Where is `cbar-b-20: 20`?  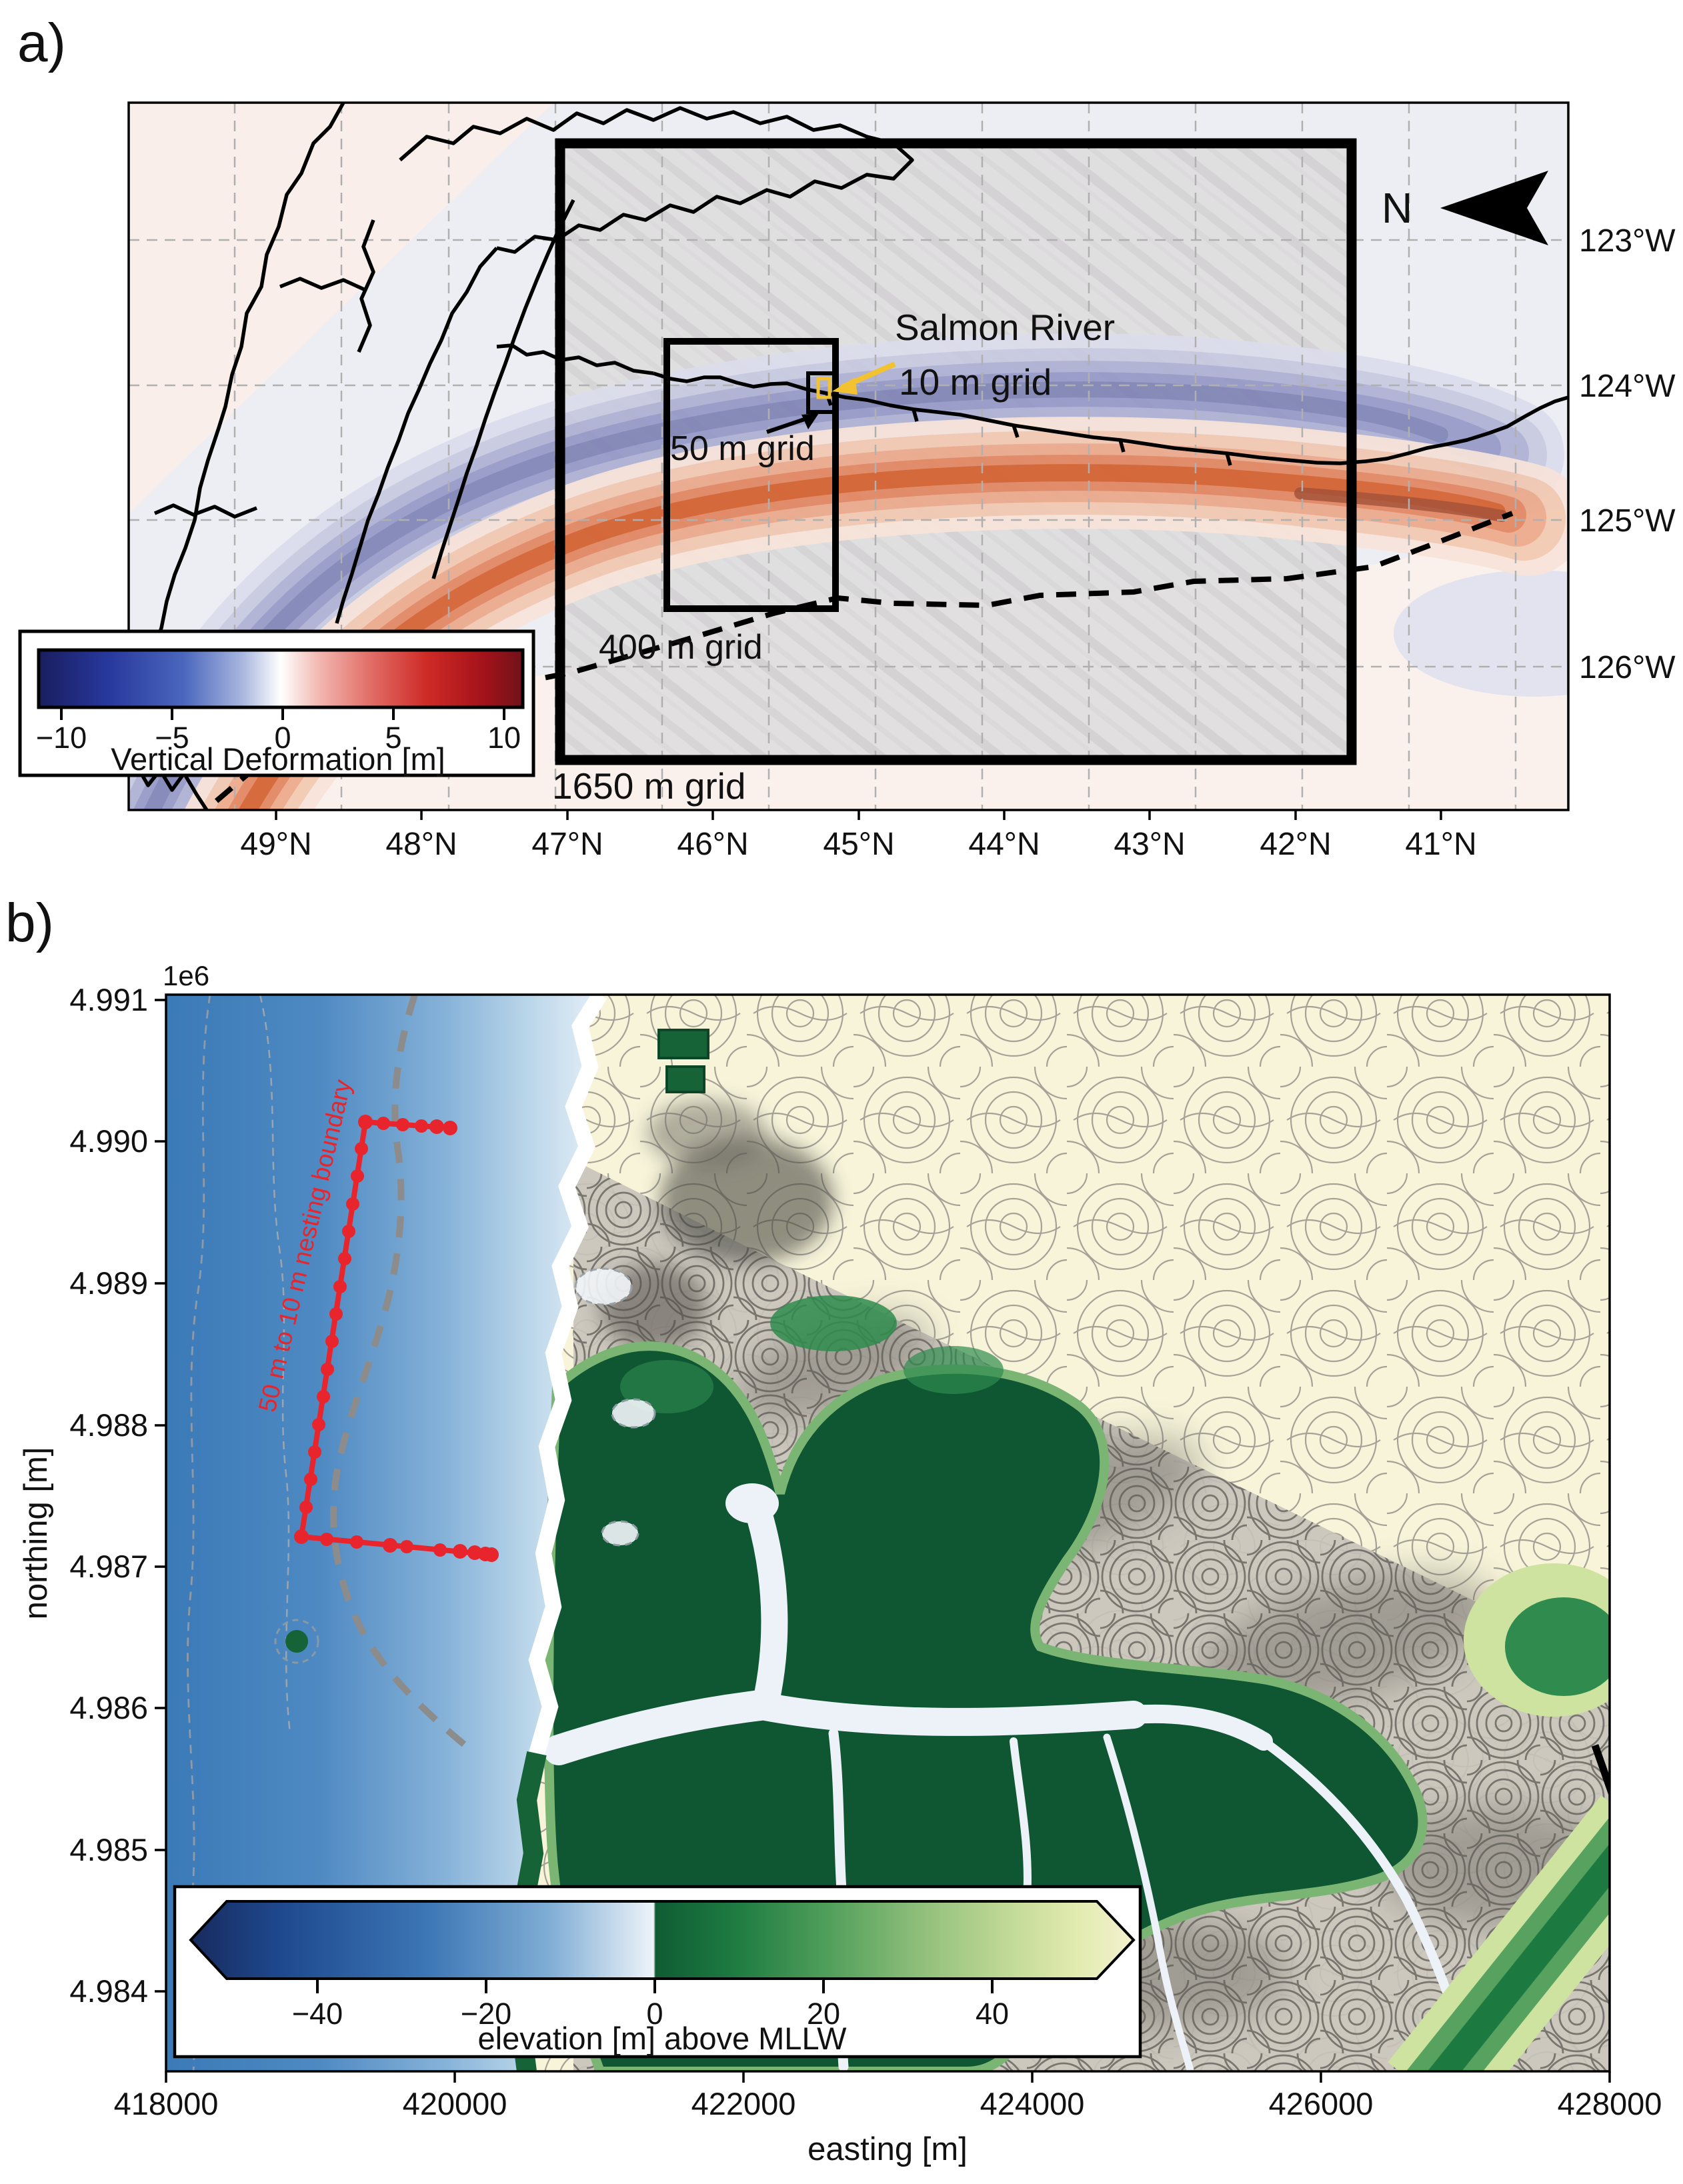
cbar-b-20: 20 is located at coordinates (823, 2014).